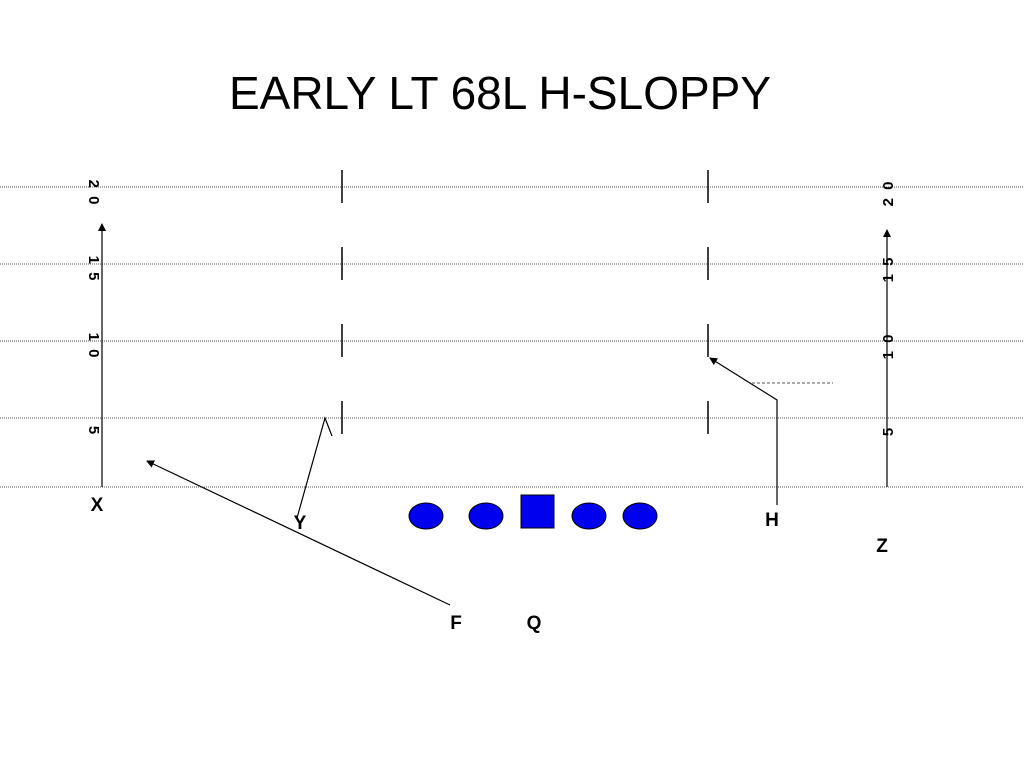 The image size is (1024, 768). Describe the element at coordinates (534, 623) in the screenshot. I see `player-label: Q` at that location.